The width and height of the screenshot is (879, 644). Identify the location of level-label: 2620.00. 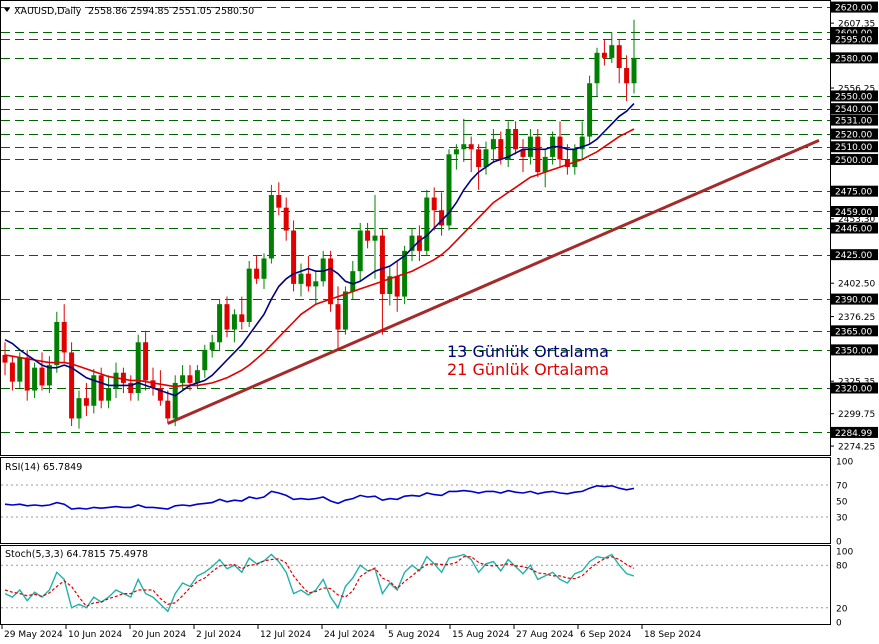
(853, 9).